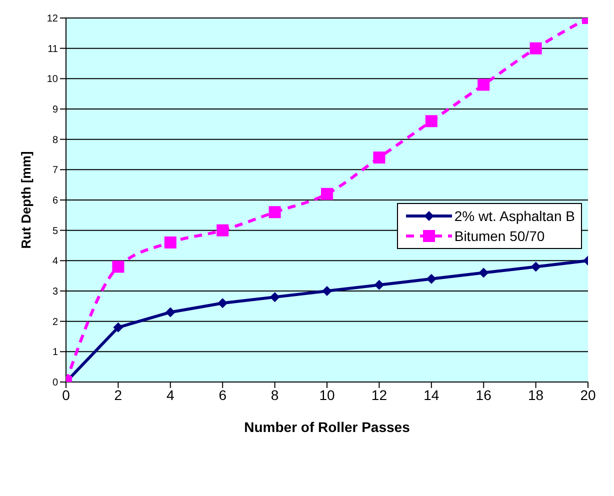 This screenshot has width=614, height=496. Describe the element at coordinates (222, 394) in the screenshot. I see `x-tick-label: 6` at that location.